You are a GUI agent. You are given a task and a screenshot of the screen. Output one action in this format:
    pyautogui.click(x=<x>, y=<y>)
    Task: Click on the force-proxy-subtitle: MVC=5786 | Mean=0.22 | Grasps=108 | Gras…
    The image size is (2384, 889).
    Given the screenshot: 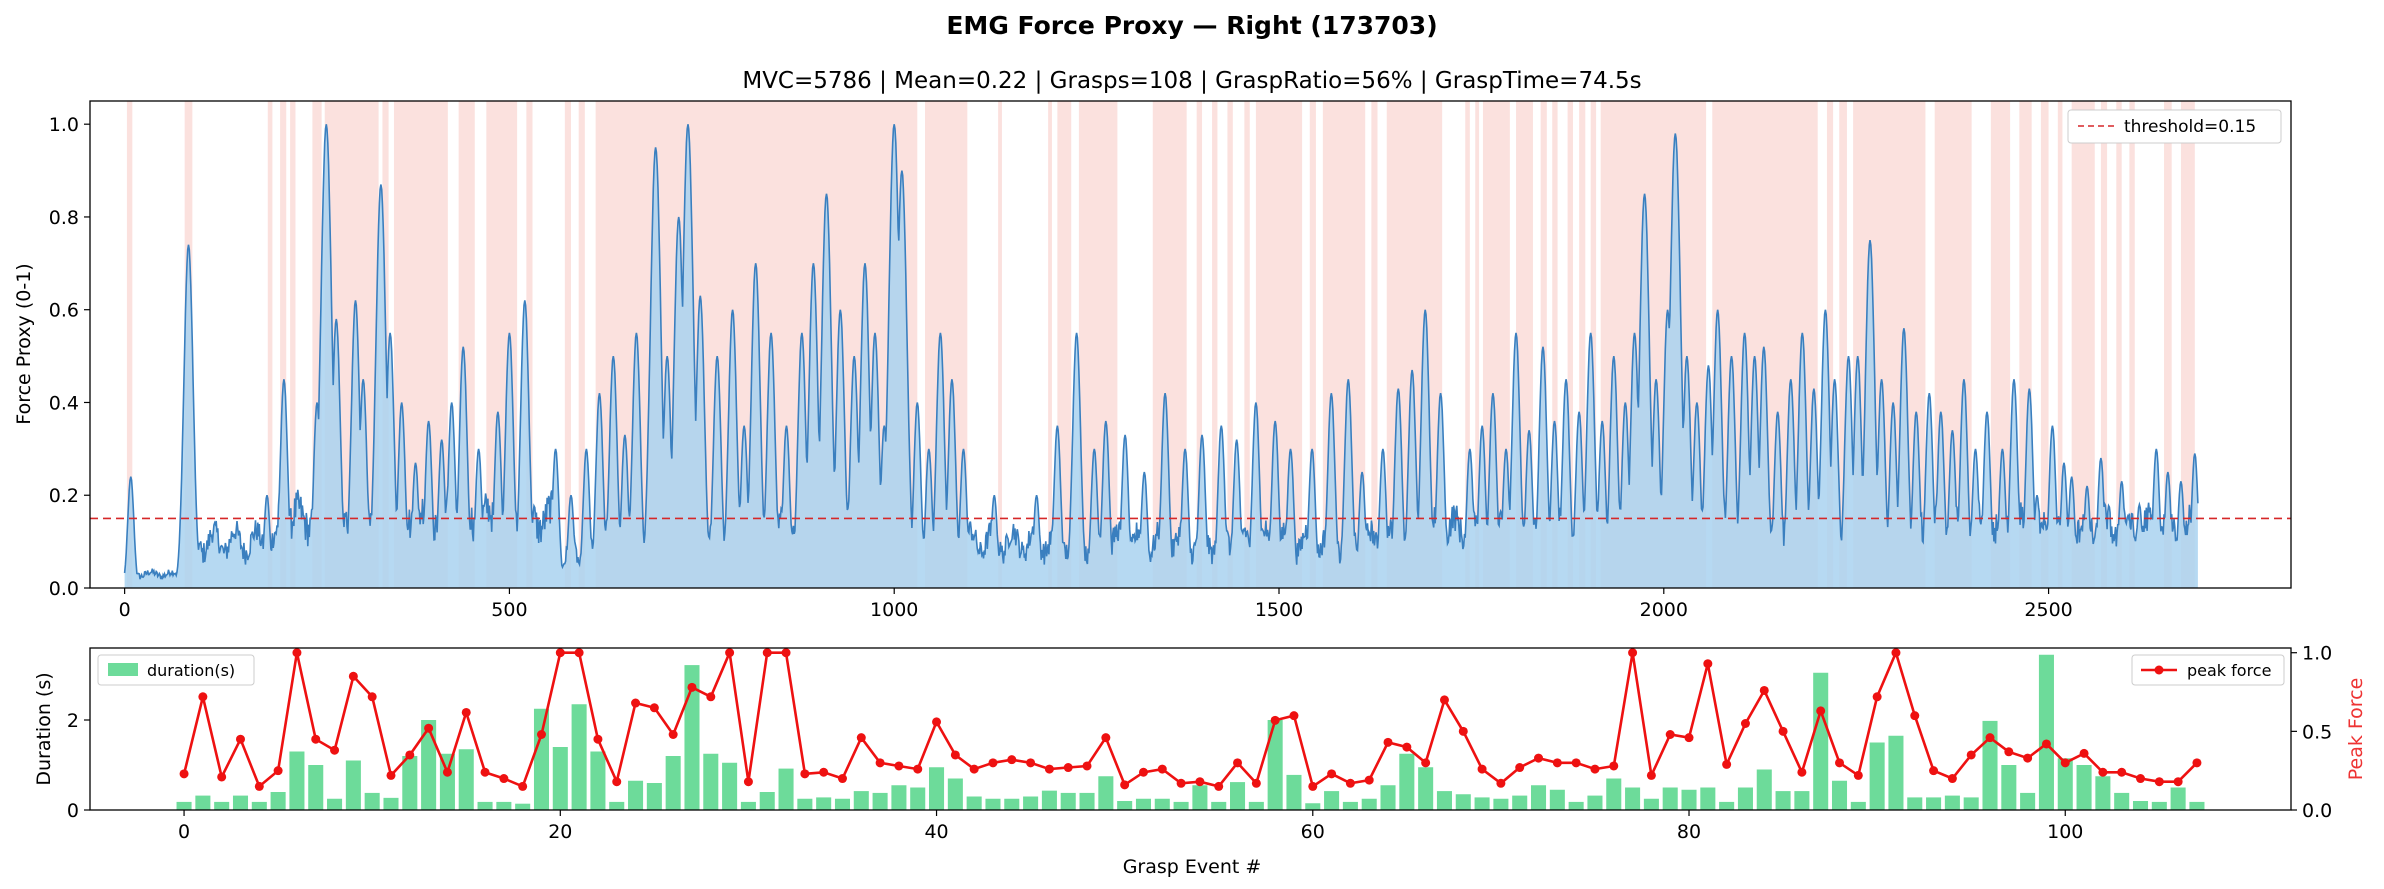 What is the action you would take?
    pyautogui.click(x=1191, y=81)
    